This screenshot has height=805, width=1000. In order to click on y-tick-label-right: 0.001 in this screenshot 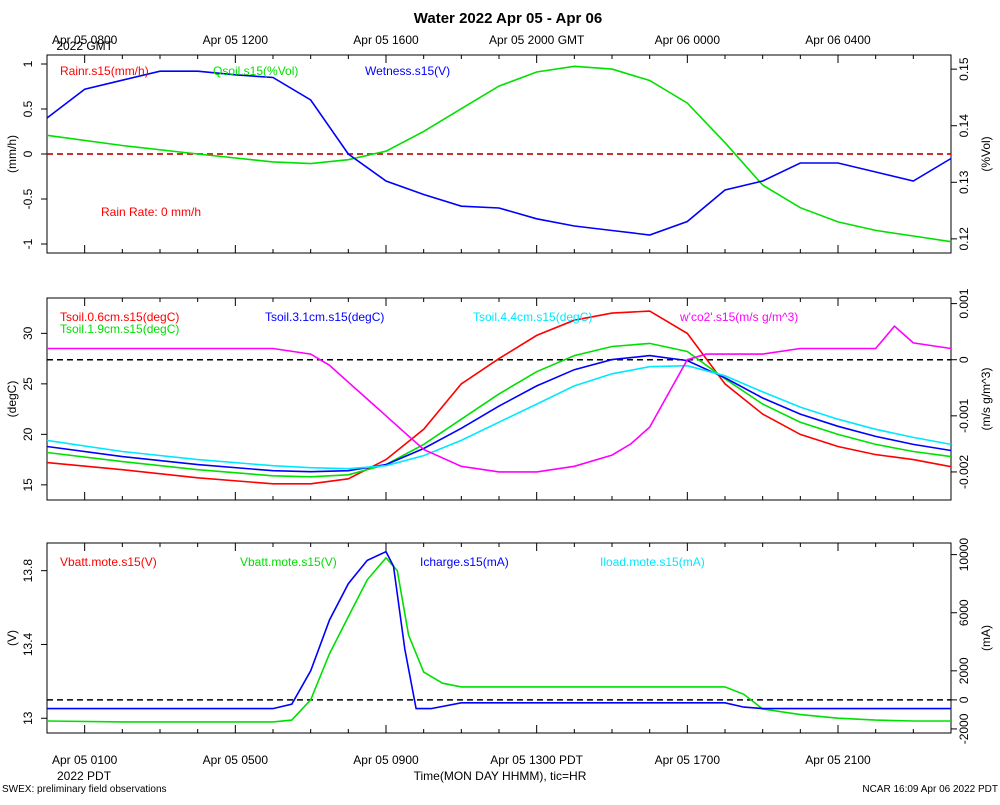, I will do `click(964, 303)`.